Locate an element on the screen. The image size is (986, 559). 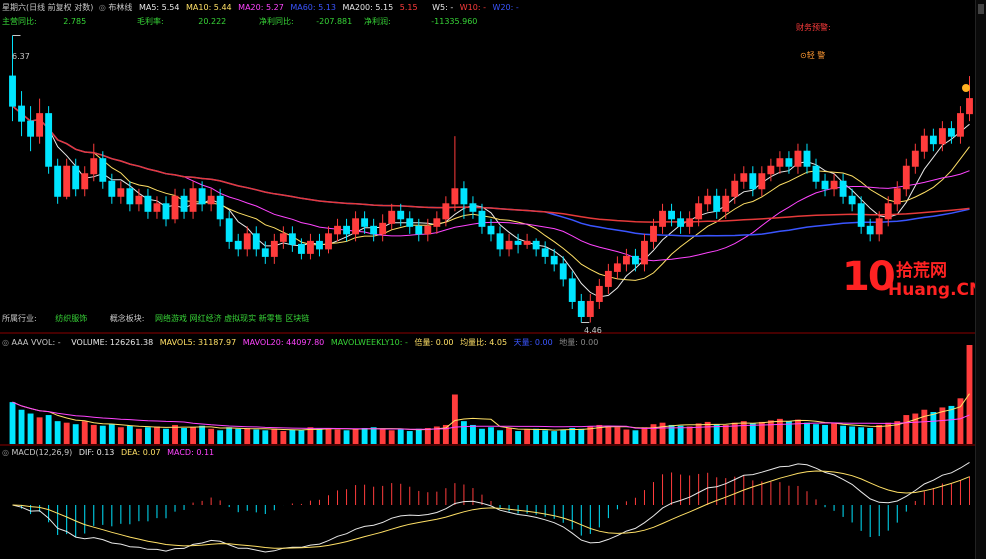
mavol20-line is located at coordinates (491, 415).